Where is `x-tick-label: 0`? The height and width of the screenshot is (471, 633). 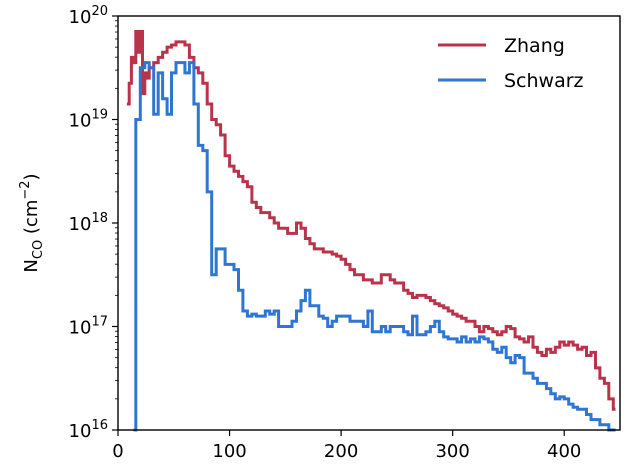 x-tick-label: 0 is located at coordinates (117, 451).